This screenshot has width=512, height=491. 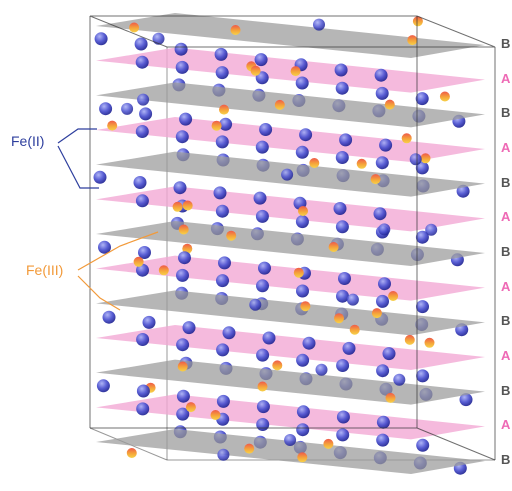 What do you see at coordinates (290, 70) in the screenshot?
I see `plane-a` at bounding box center [290, 70].